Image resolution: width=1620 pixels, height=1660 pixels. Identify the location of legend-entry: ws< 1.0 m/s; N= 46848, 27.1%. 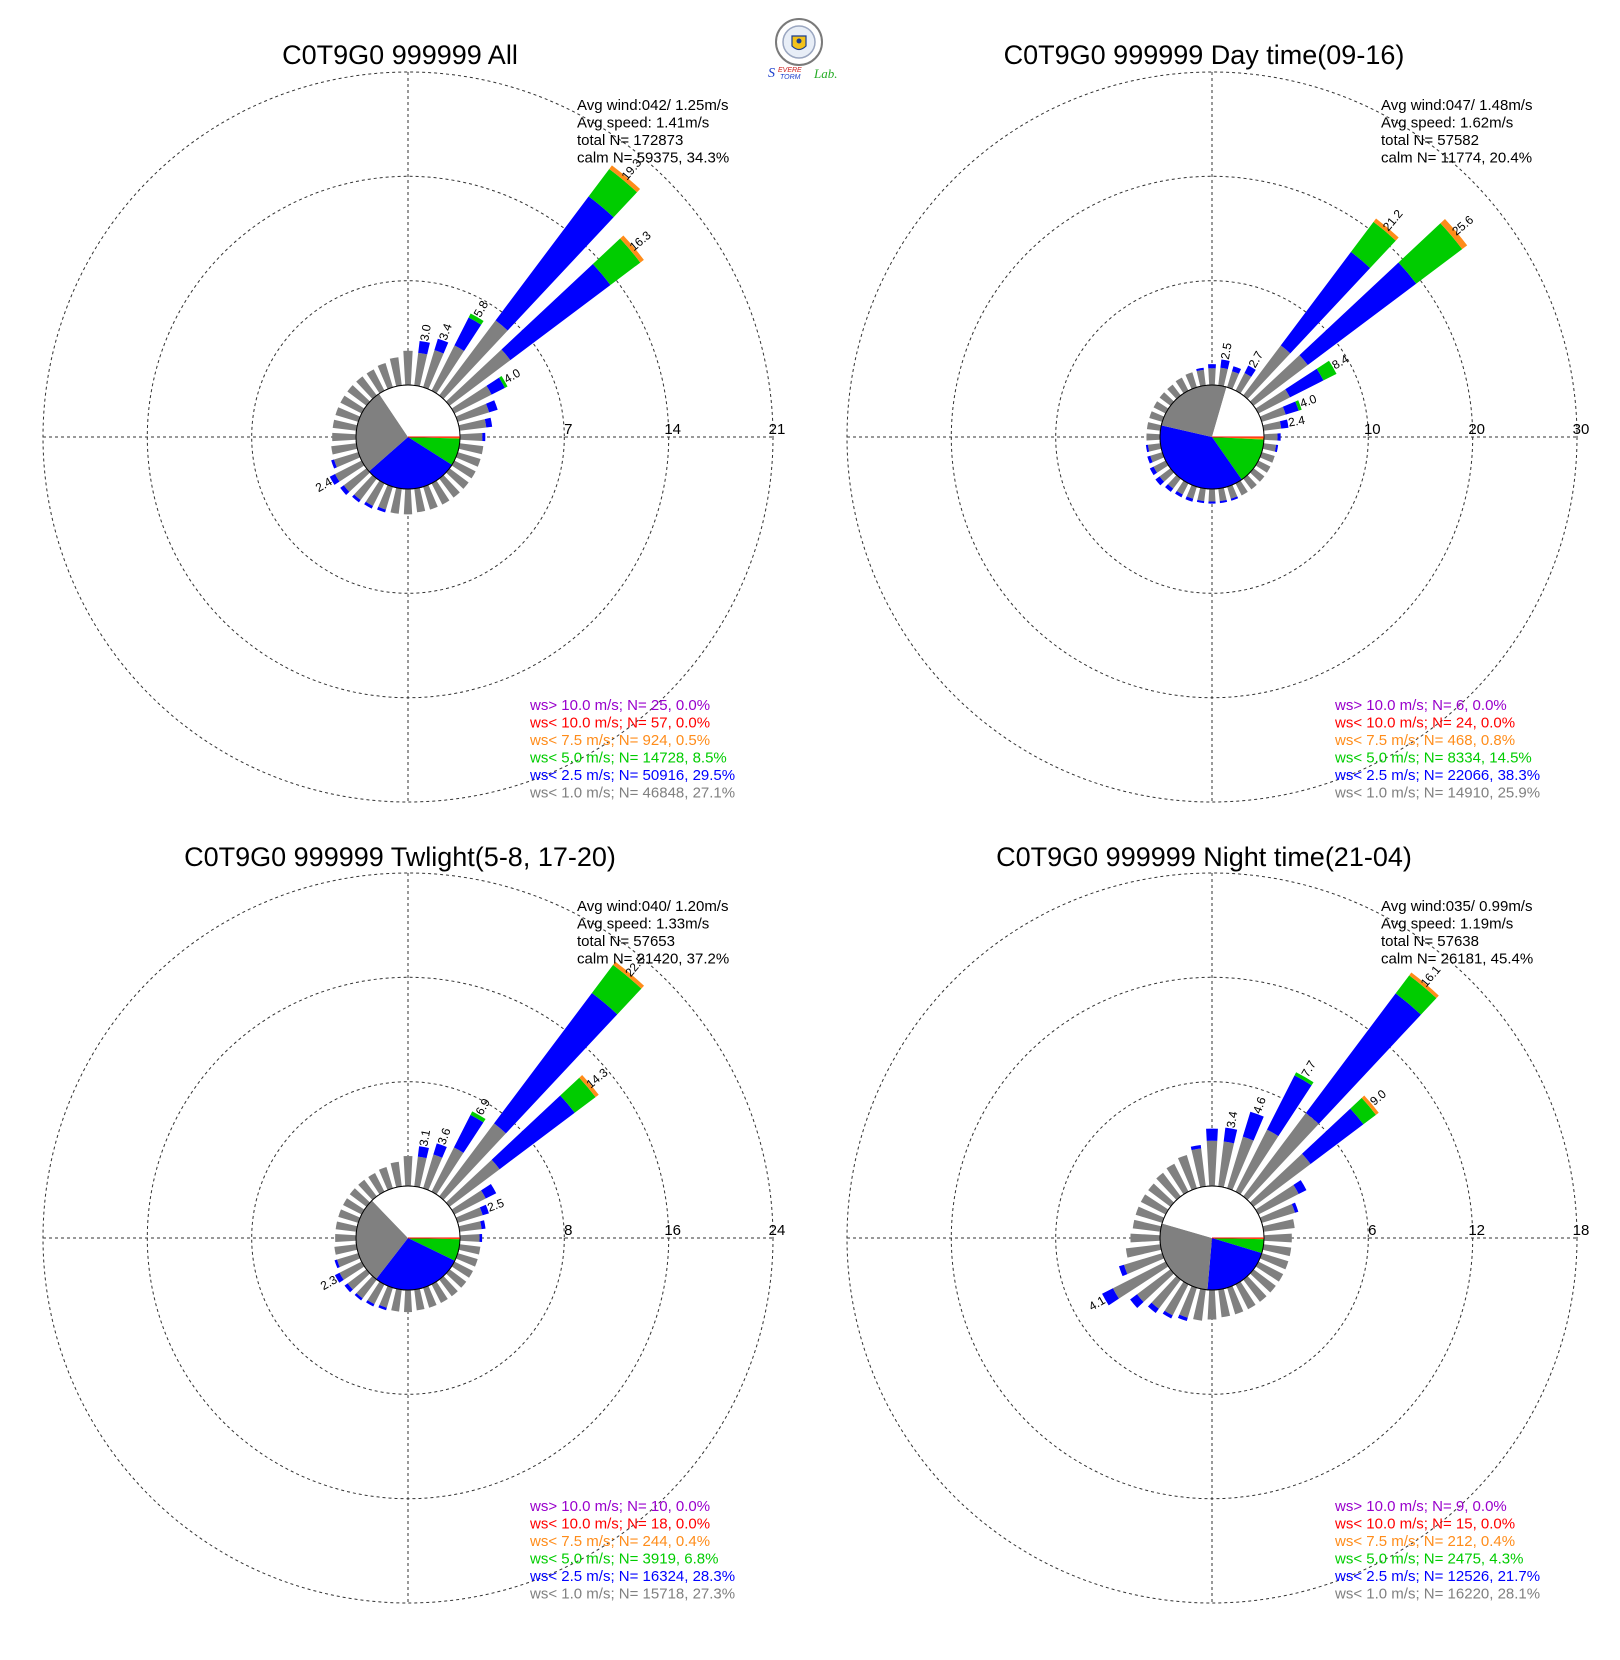
(632, 793).